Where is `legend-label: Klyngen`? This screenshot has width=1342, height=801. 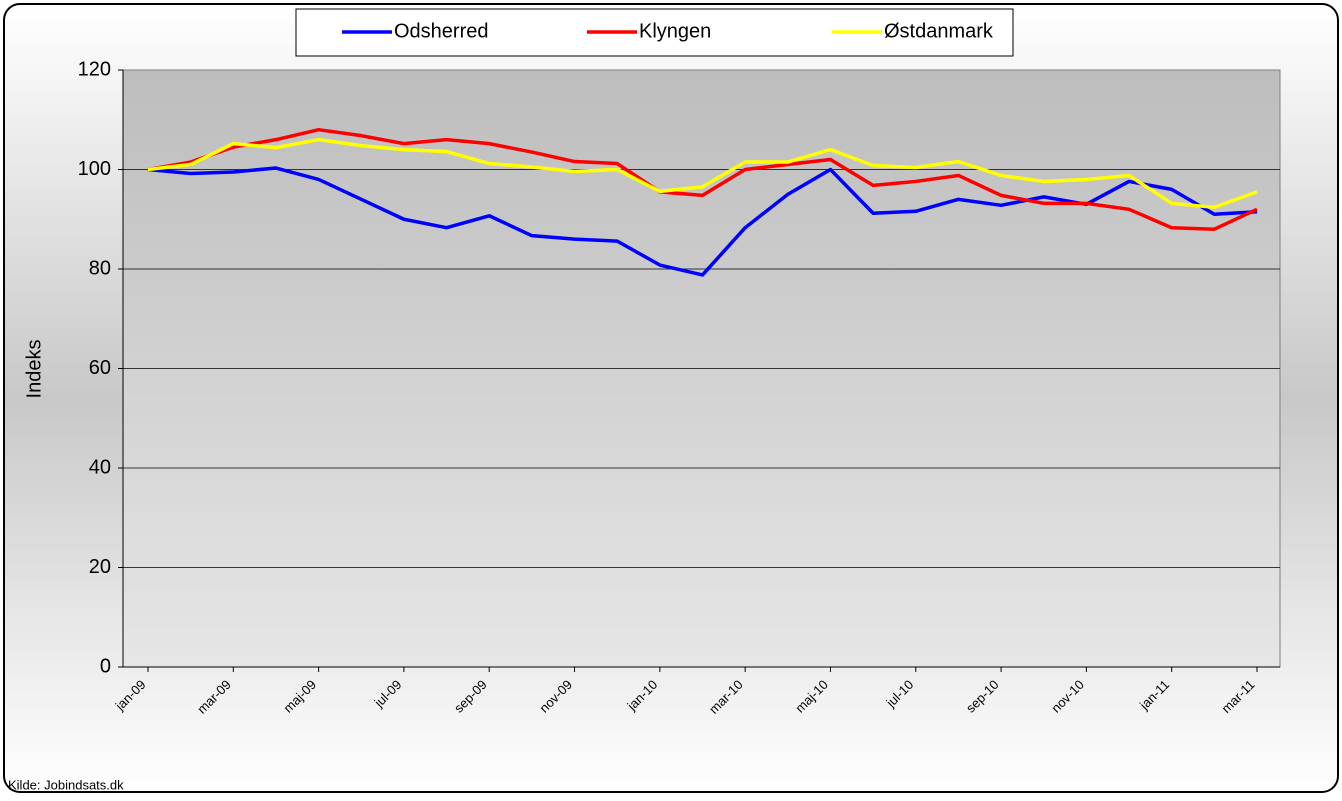 legend-label: Klyngen is located at coordinates (675, 31).